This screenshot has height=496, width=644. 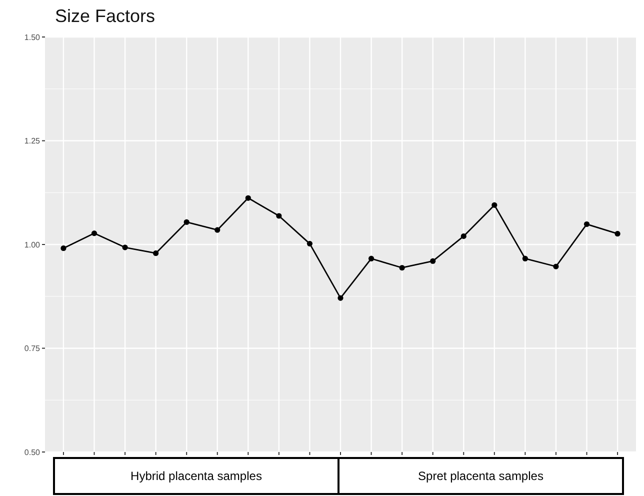 I want to click on text: Hybrid placenta samples, so click(x=196, y=476).